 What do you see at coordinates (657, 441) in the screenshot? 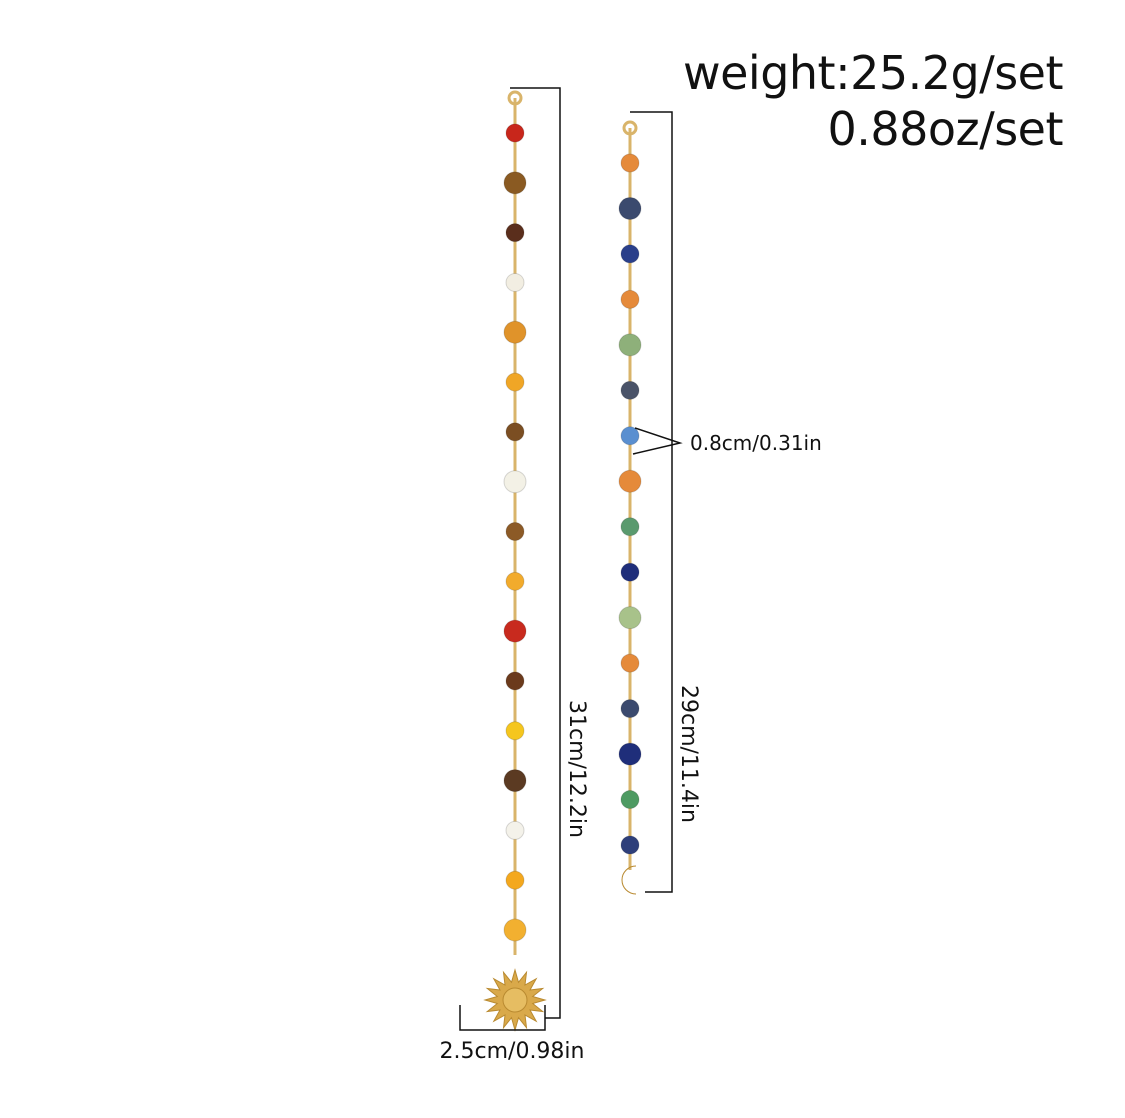
I see `bead-size-pointer` at bounding box center [657, 441].